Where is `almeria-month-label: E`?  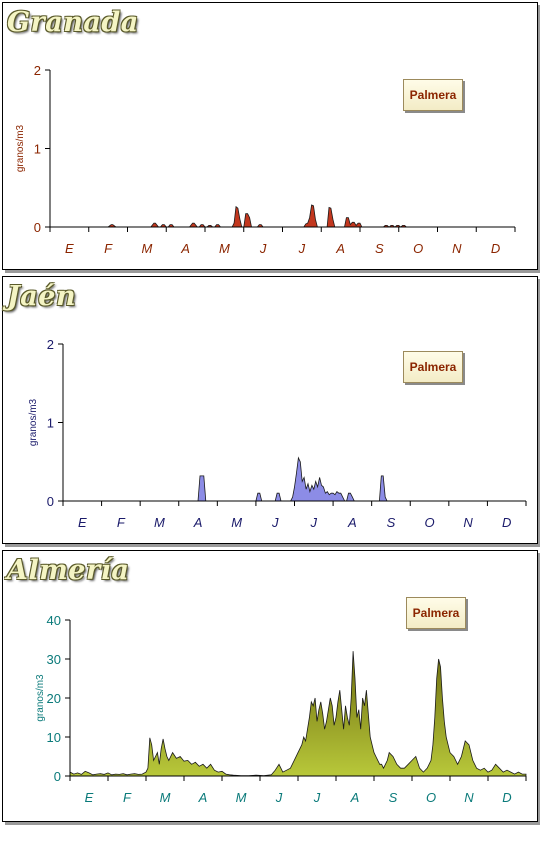 almeria-month-label: E is located at coordinates (89, 797).